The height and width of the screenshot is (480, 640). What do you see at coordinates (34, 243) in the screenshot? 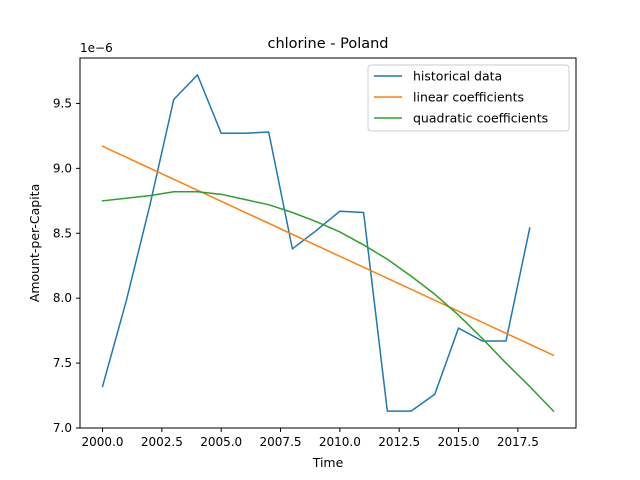
I see `y-axis-label: Amount-per-Capita` at bounding box center [34, 243].